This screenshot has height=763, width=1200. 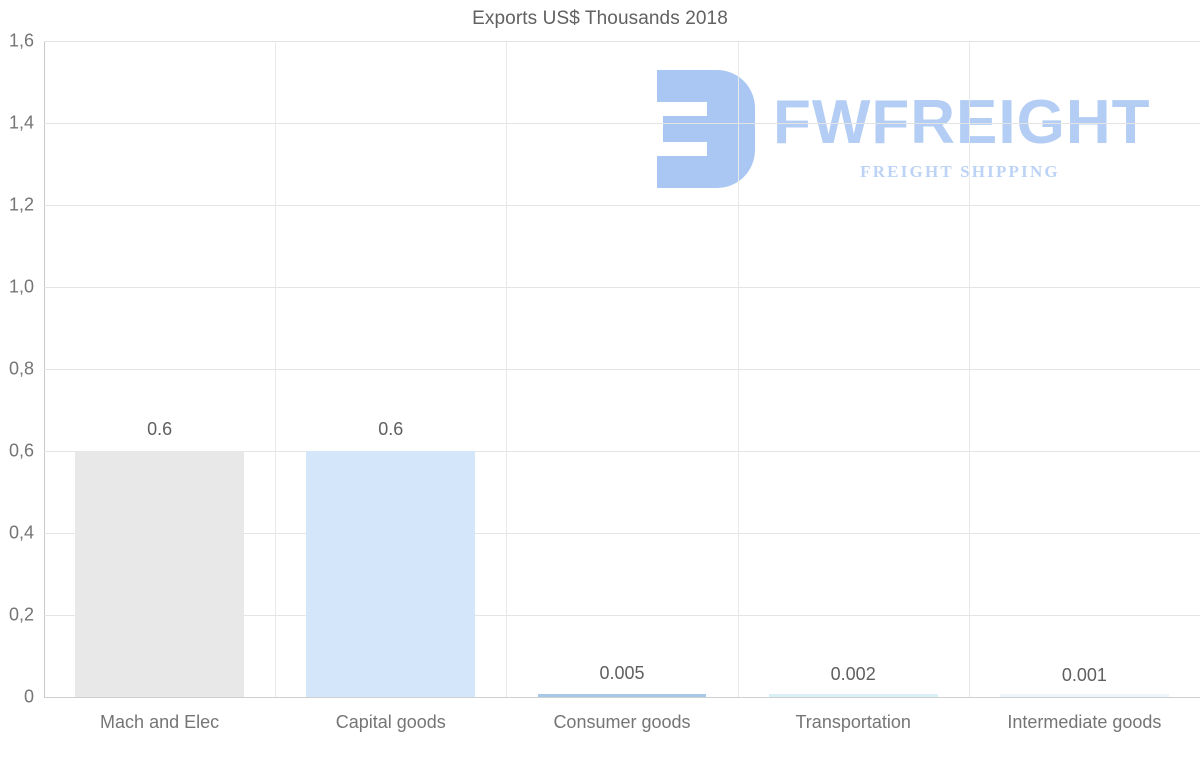 What do you see at coordinates (622, 672) in the screenshot?
I see `bar-value-label: 0.005` at bounding box center [622, 672].